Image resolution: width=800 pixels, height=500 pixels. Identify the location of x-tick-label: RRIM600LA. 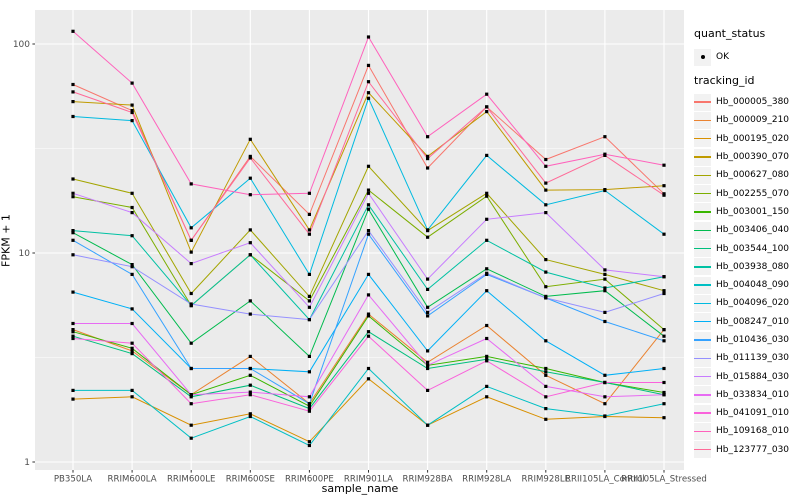
(132, 480).